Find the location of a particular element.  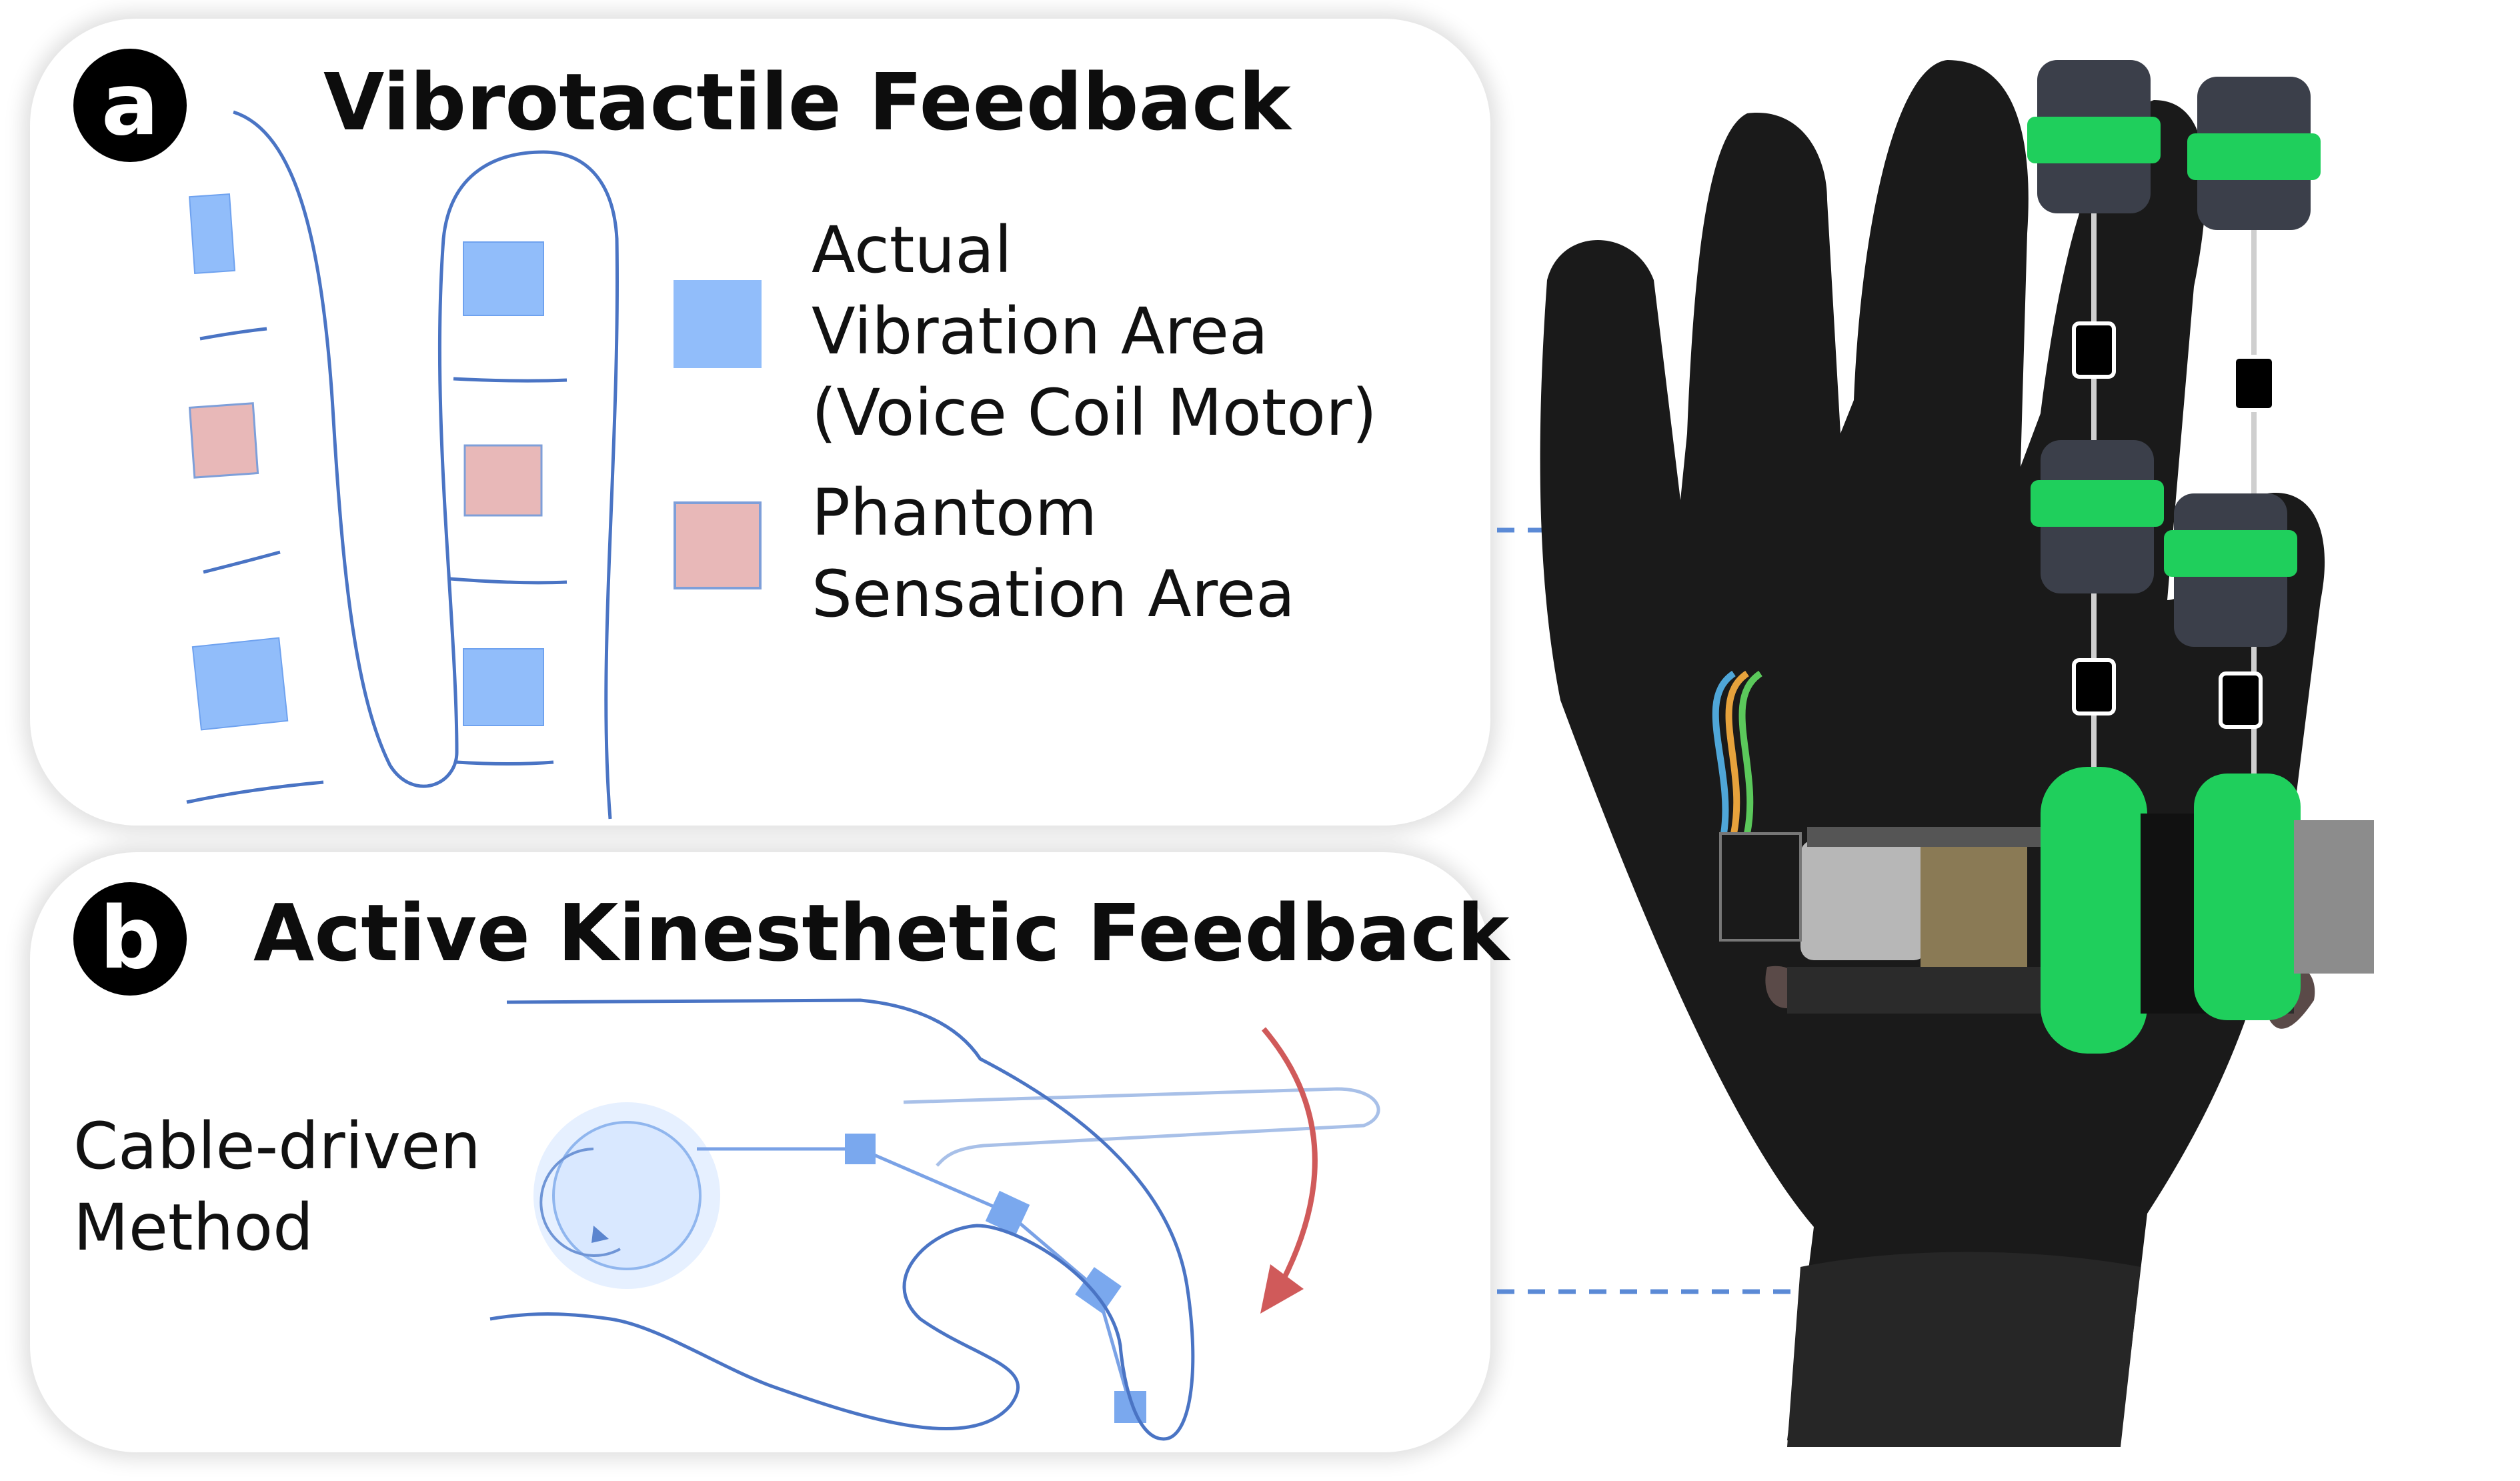

dc-motor is located at coordinates (1863, 900).